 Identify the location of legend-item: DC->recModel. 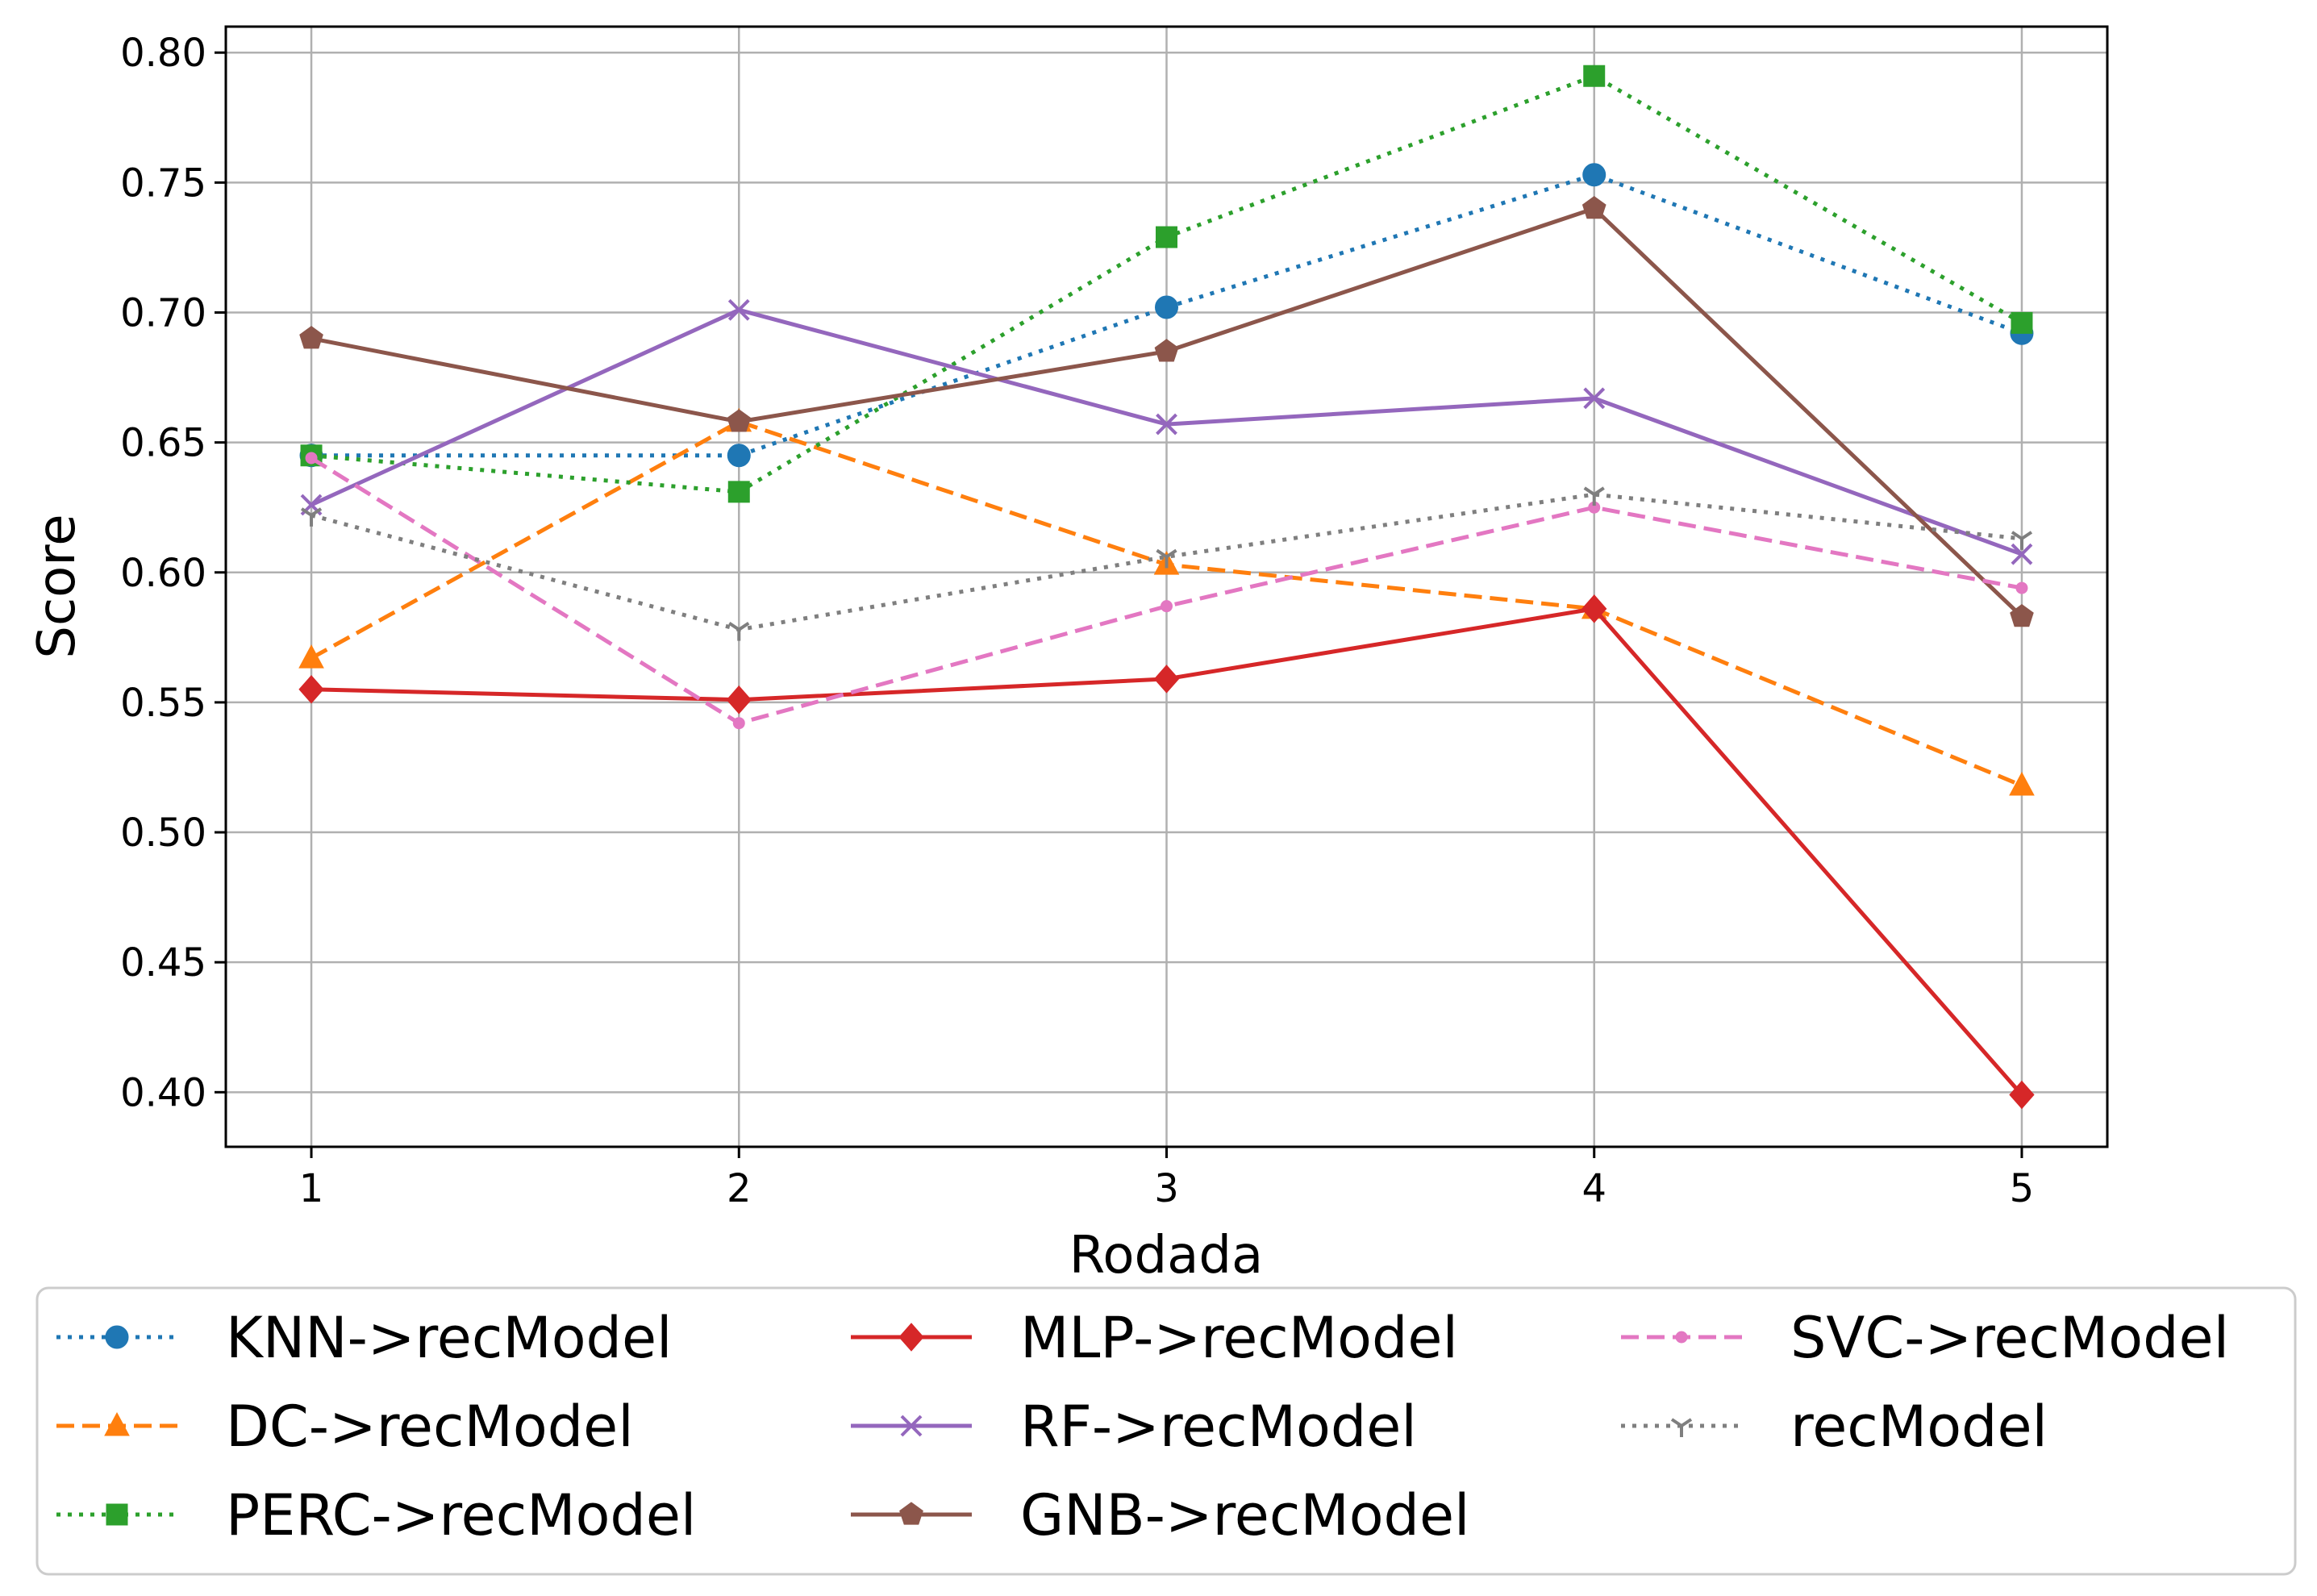
(345, 1427).